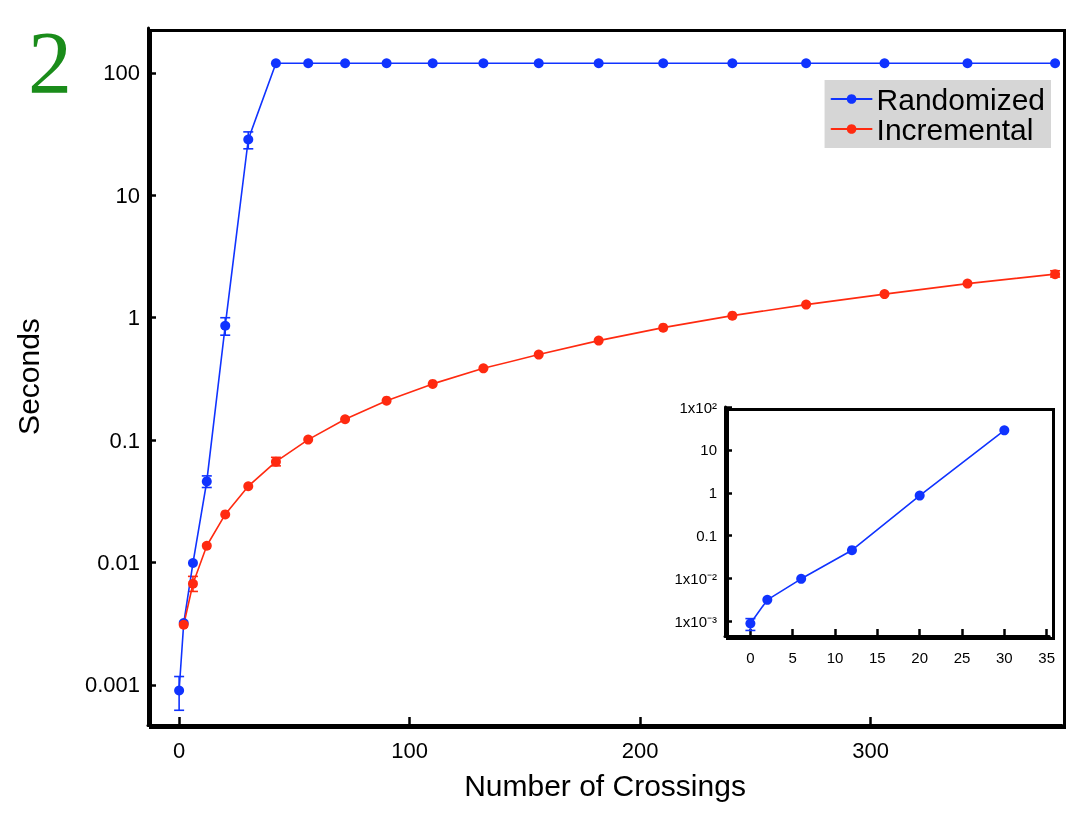 Image resolution: width=1091 pixels, height=824 pixels. Describe the element at coordinates (792, 657) in the screenshot. I see `x-tick-label: 5` at that location.